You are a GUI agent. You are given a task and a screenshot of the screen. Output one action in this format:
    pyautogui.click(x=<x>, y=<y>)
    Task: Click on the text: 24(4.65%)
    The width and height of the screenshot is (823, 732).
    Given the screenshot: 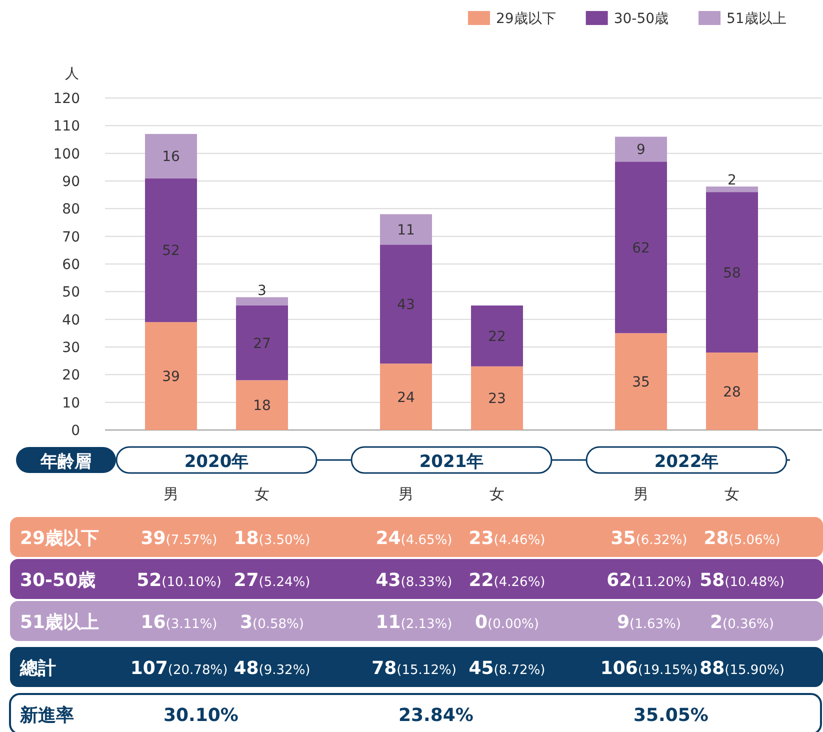 What is the action you would take?
    pyautogui.click(x=414, y=538)
    